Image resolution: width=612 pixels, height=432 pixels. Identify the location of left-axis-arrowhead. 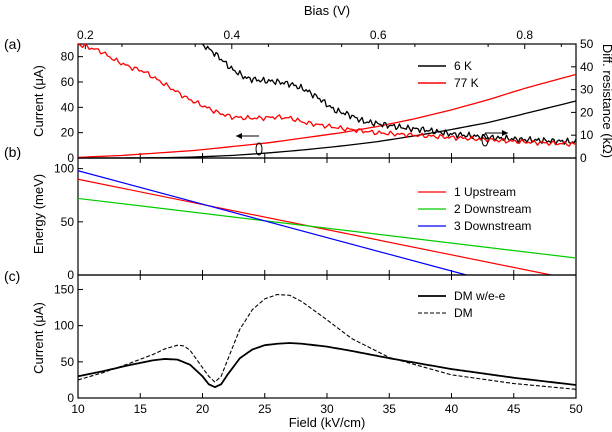
(239, 136).